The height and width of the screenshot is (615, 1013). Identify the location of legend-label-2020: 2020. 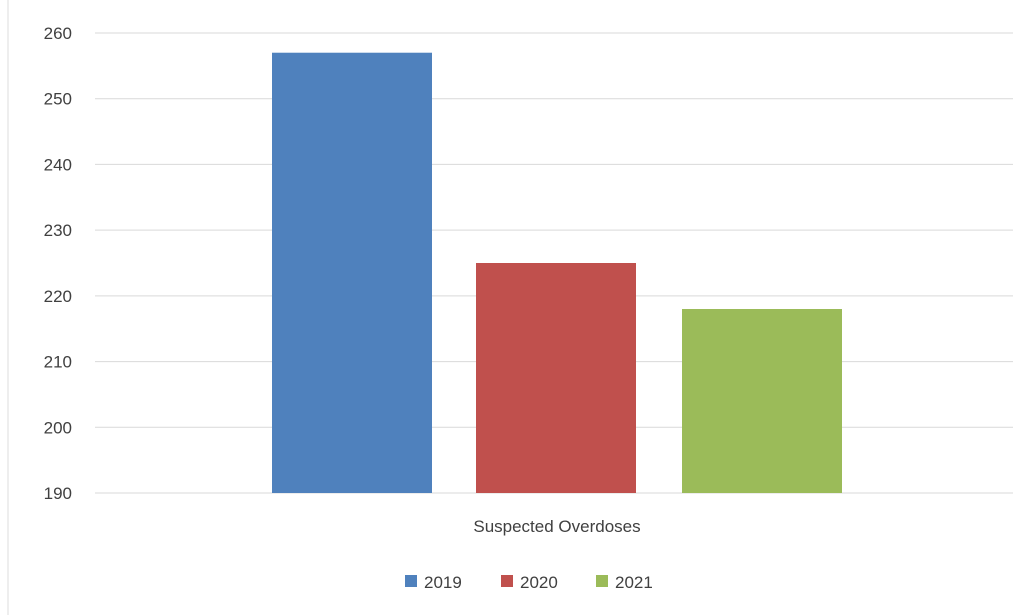
(539, 582).